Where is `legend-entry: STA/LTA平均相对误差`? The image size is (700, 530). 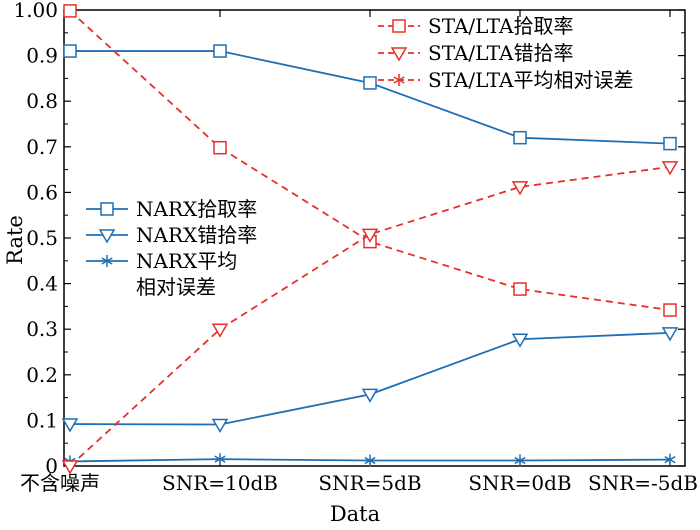
legend-entry: STA/LTA平均相对误差 is located at coordinates (505, 80).